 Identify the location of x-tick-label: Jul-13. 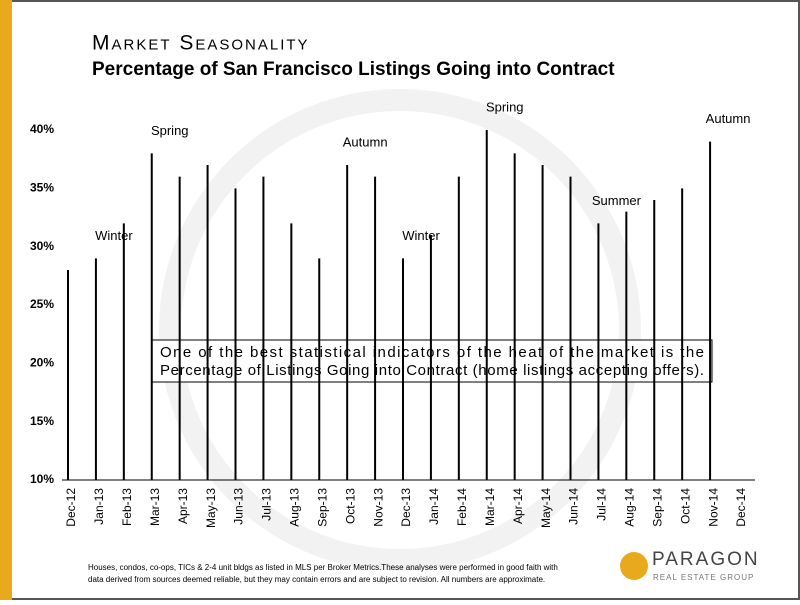
(267, 504).